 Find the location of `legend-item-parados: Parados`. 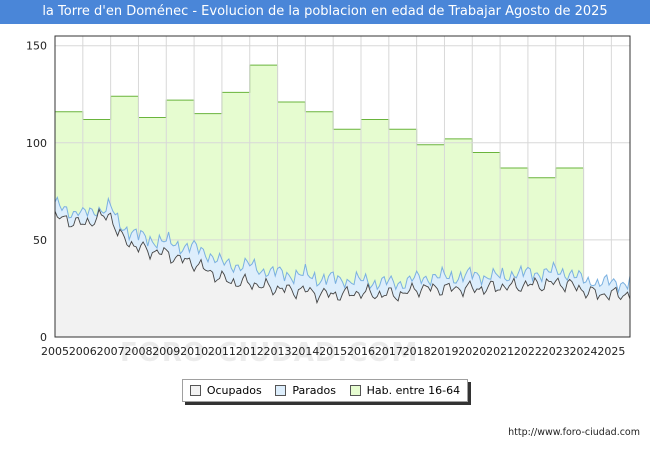

legend-item-parados: Parados is located at coordinates (305, 390).